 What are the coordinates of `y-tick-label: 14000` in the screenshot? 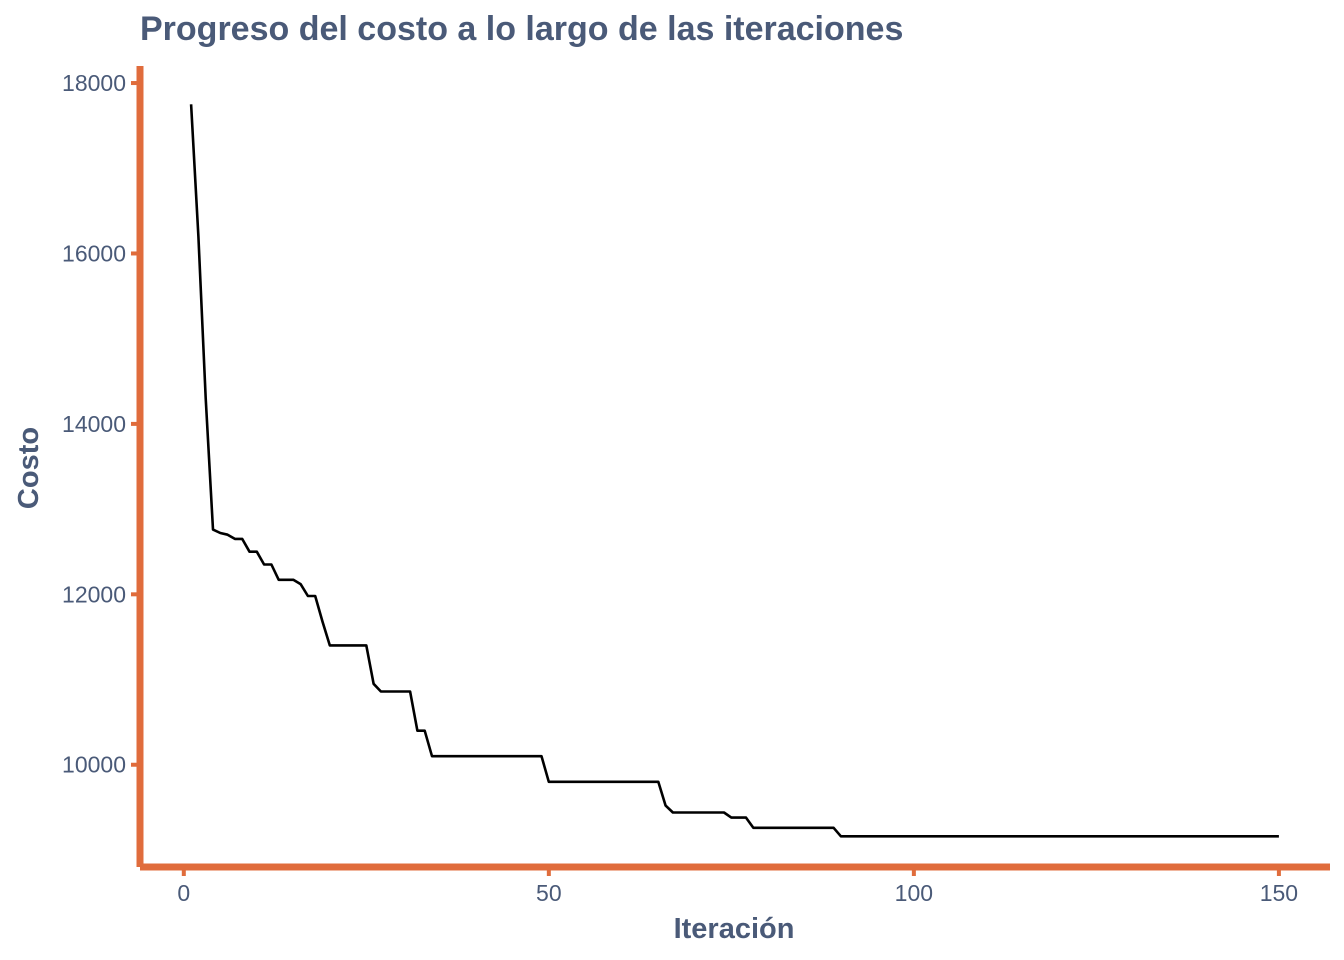 It's located at (94, 424).